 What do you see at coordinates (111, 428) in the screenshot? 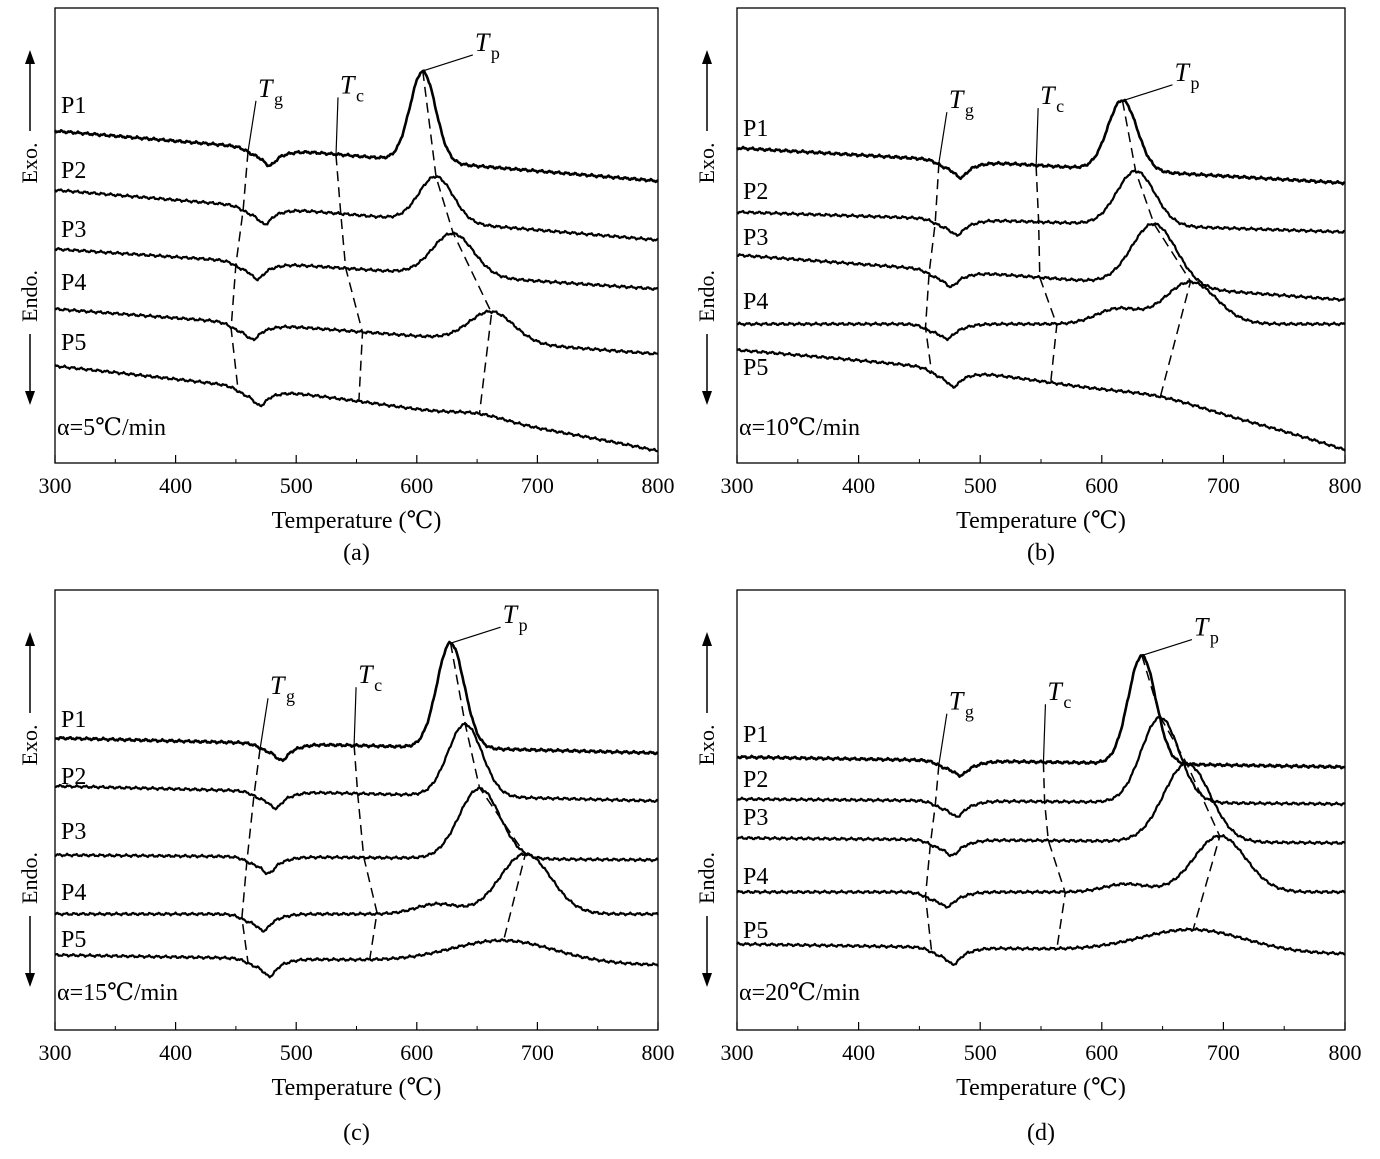
I see `heating-rate-label: α=5℃/min` at bounding box center [111, 428].